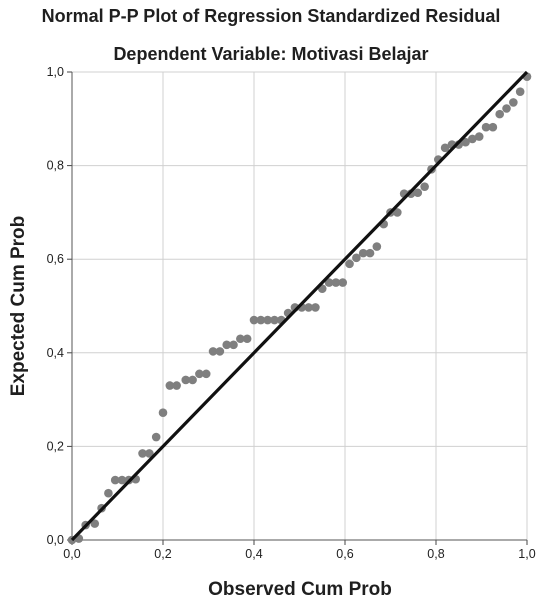 This screenshot has height=602, width=542. What do you see at coordinates (55, 353) in the screenshot?
I see `y-tick-label: 0,4` at bounding box center [55, 353].